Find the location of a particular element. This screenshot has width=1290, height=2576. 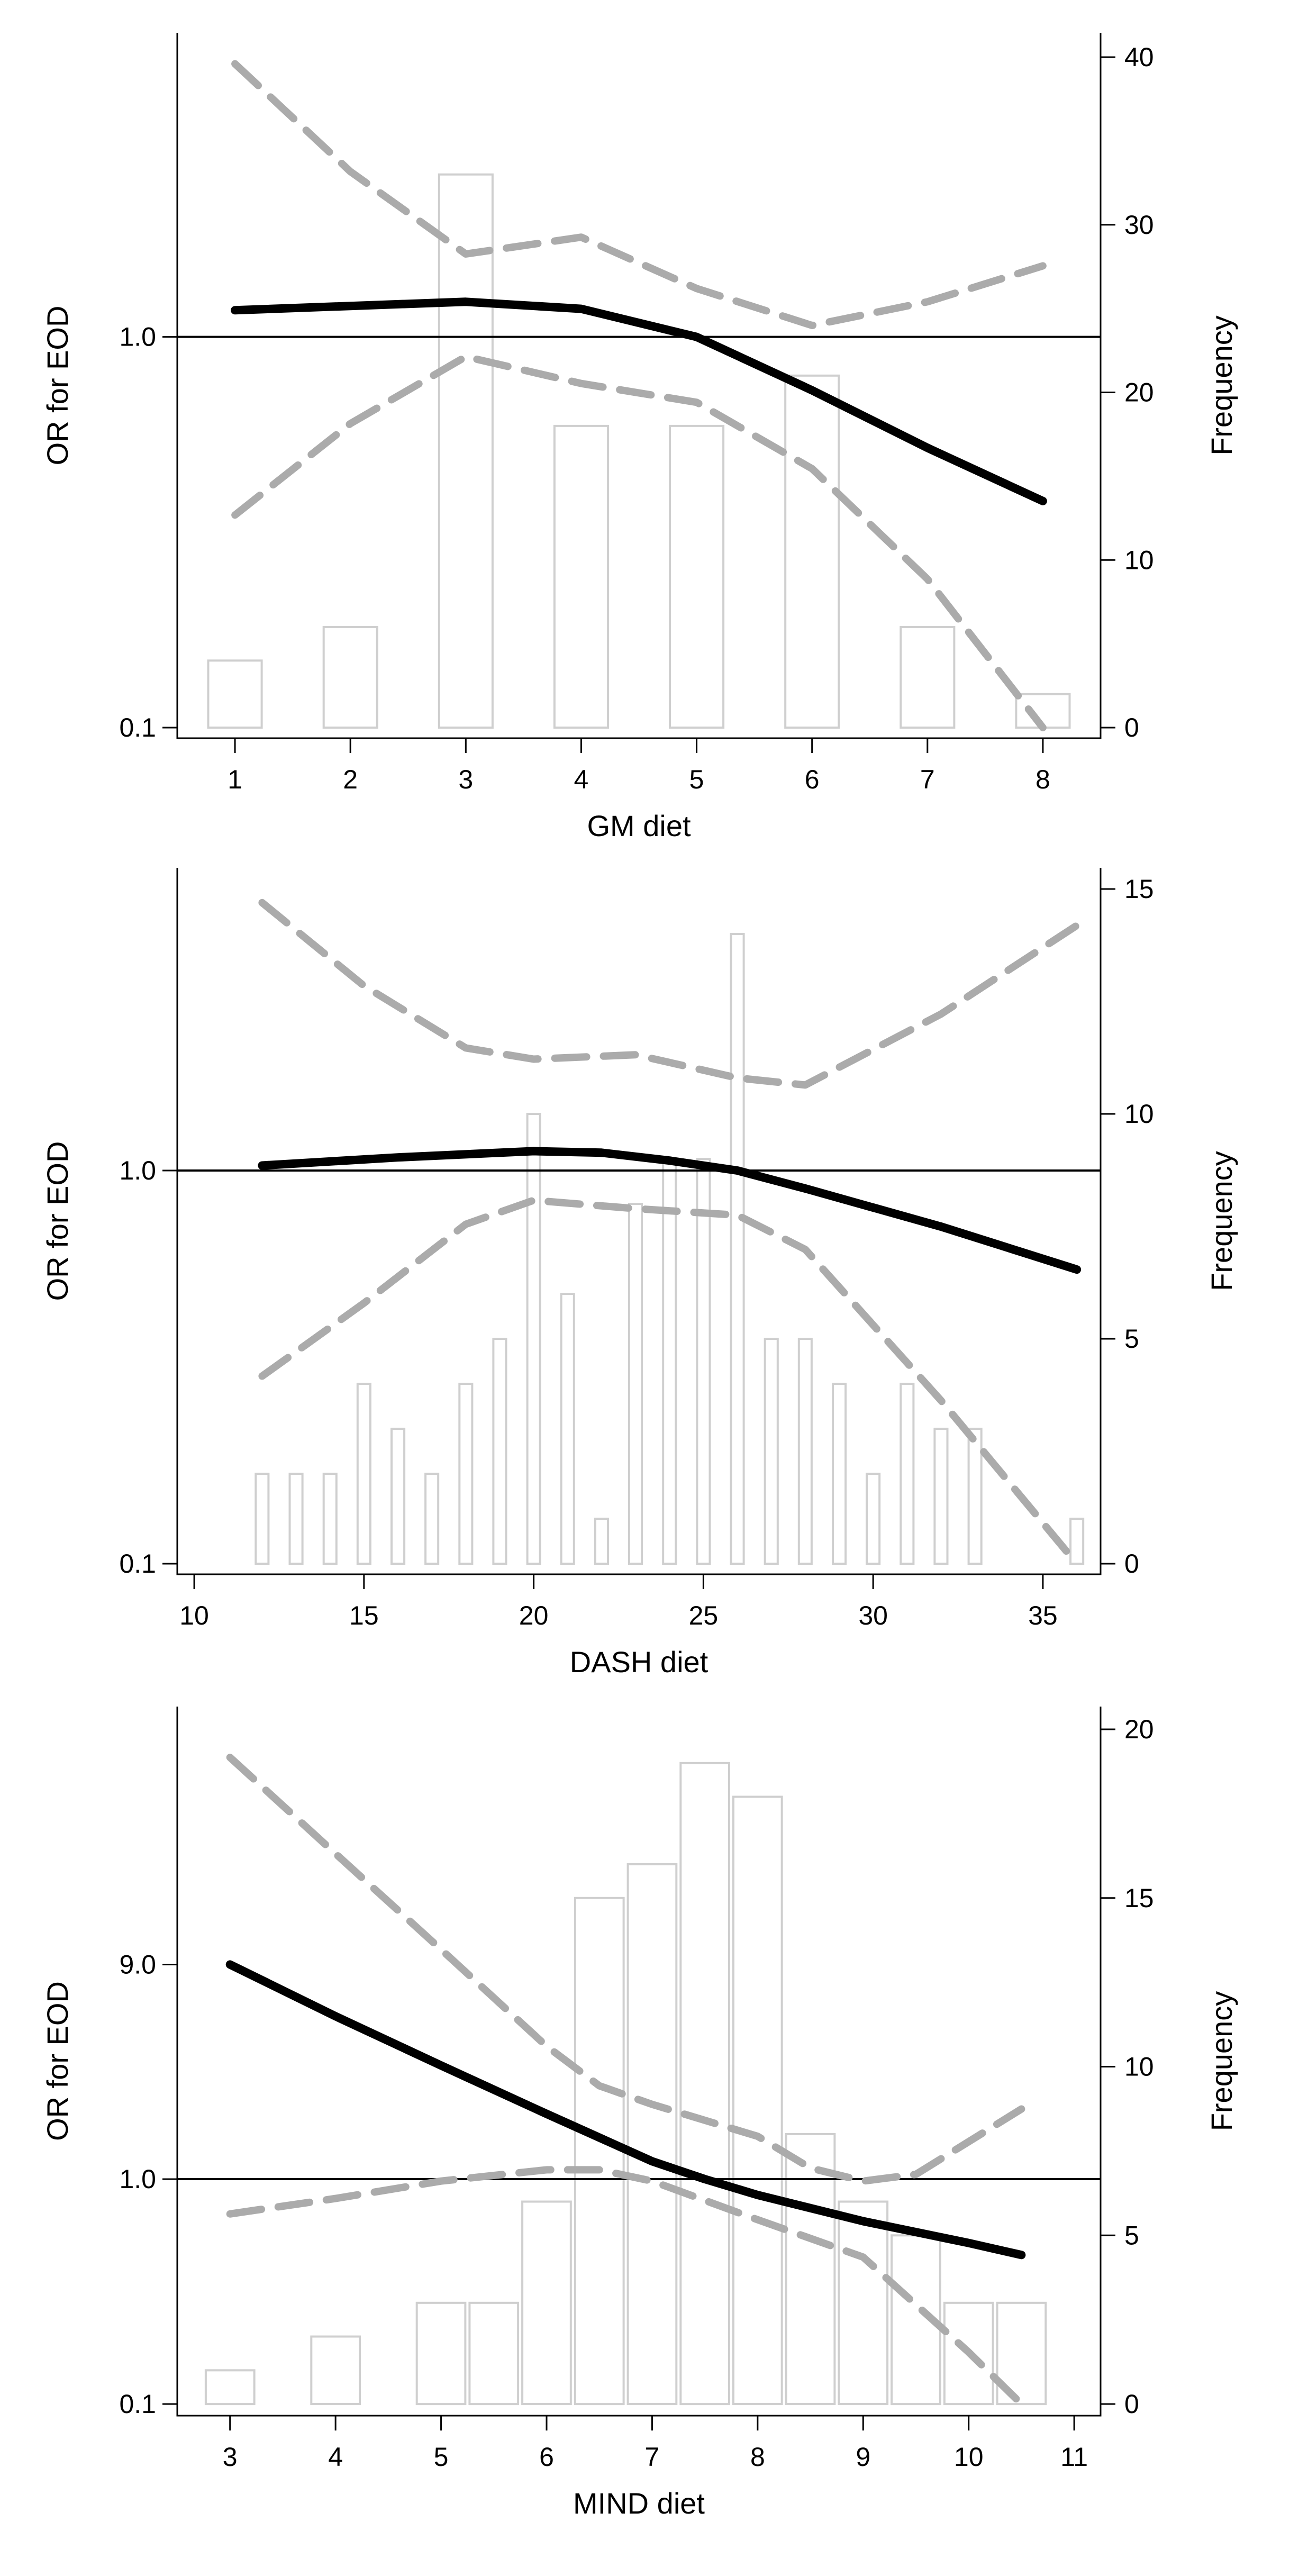

x-tick-label-dash-25: 25 is located at coordinates (704, 1615).